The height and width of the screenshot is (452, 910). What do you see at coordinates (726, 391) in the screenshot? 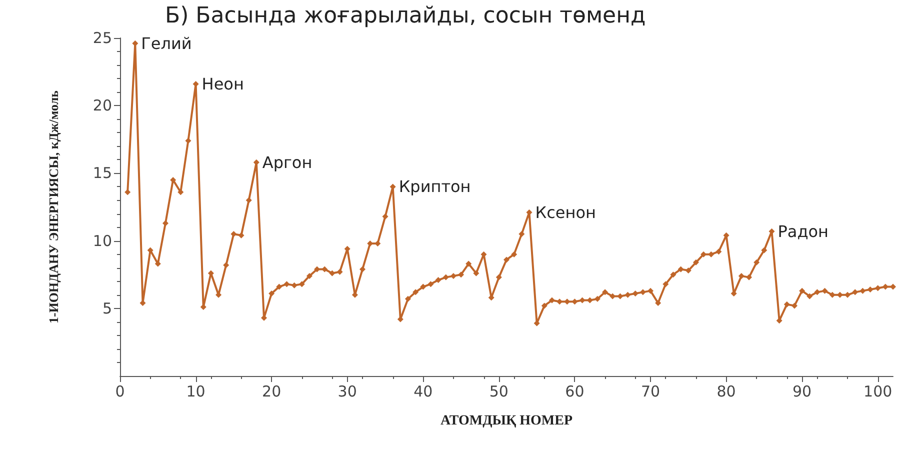
I see `x-tick-label: 80` at bounding box center [726, 391].